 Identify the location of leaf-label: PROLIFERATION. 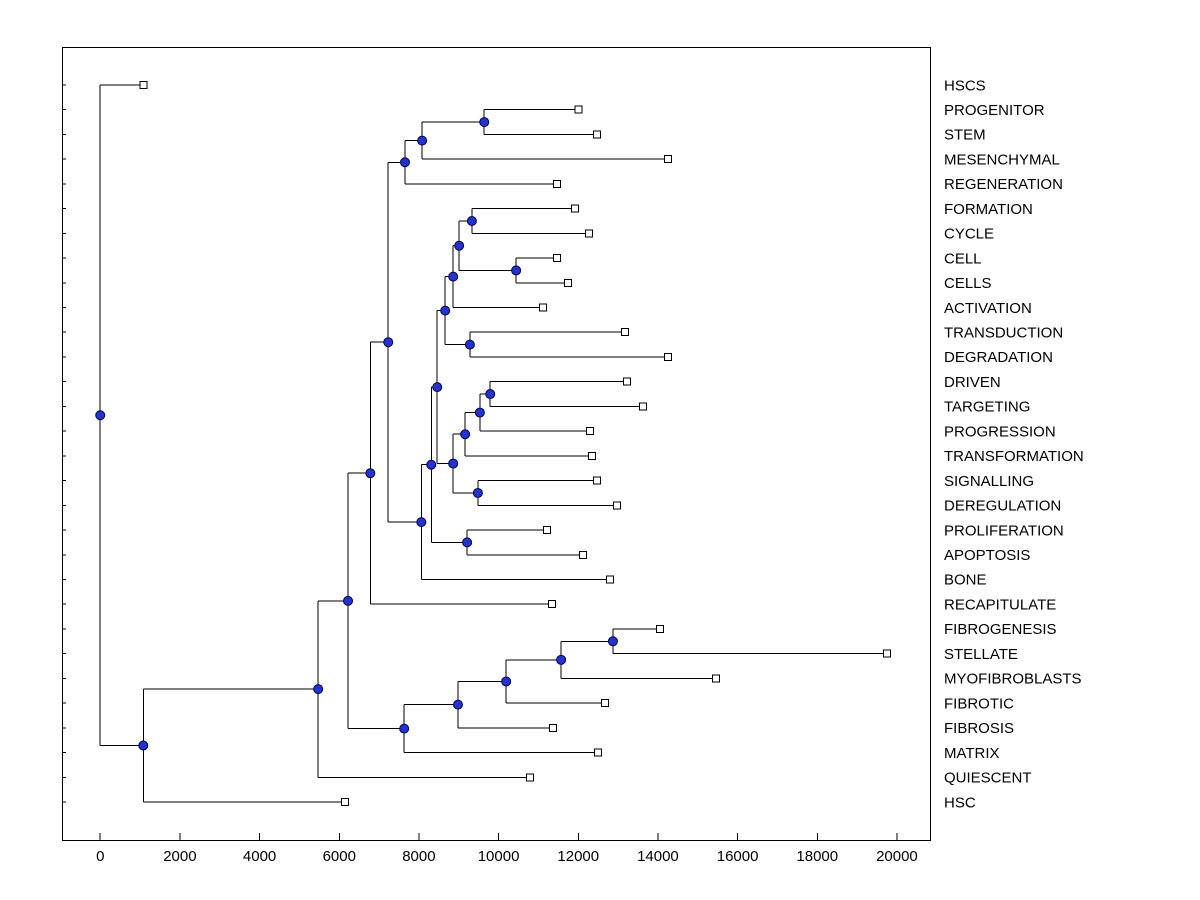
(1004, 530).